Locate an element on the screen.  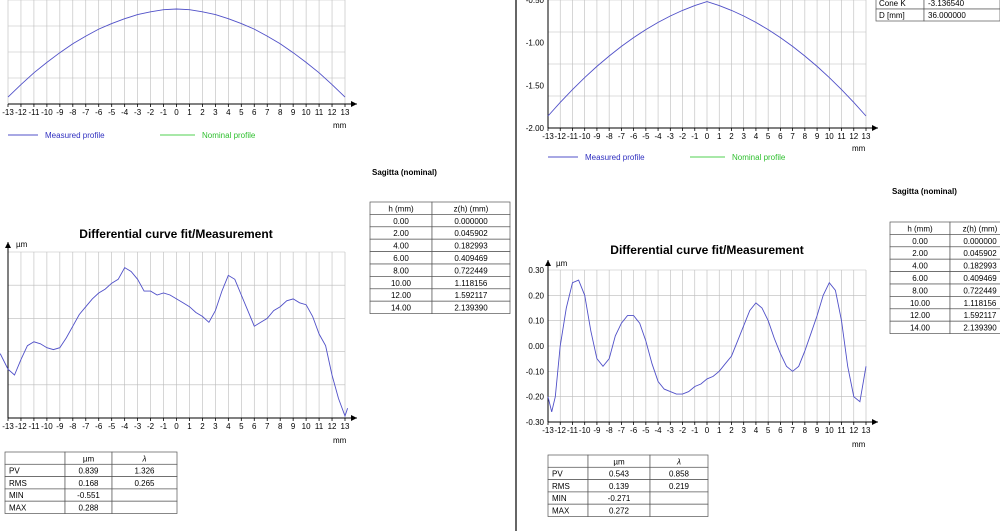
x-tick-label: -12 is located at coordinates (21, 426).